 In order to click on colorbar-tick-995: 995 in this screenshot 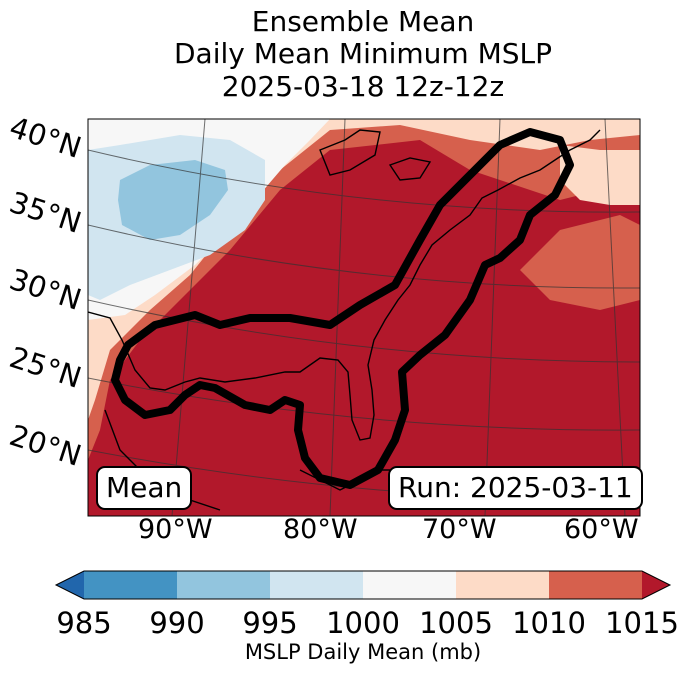, I will do `click(270, 623)`.